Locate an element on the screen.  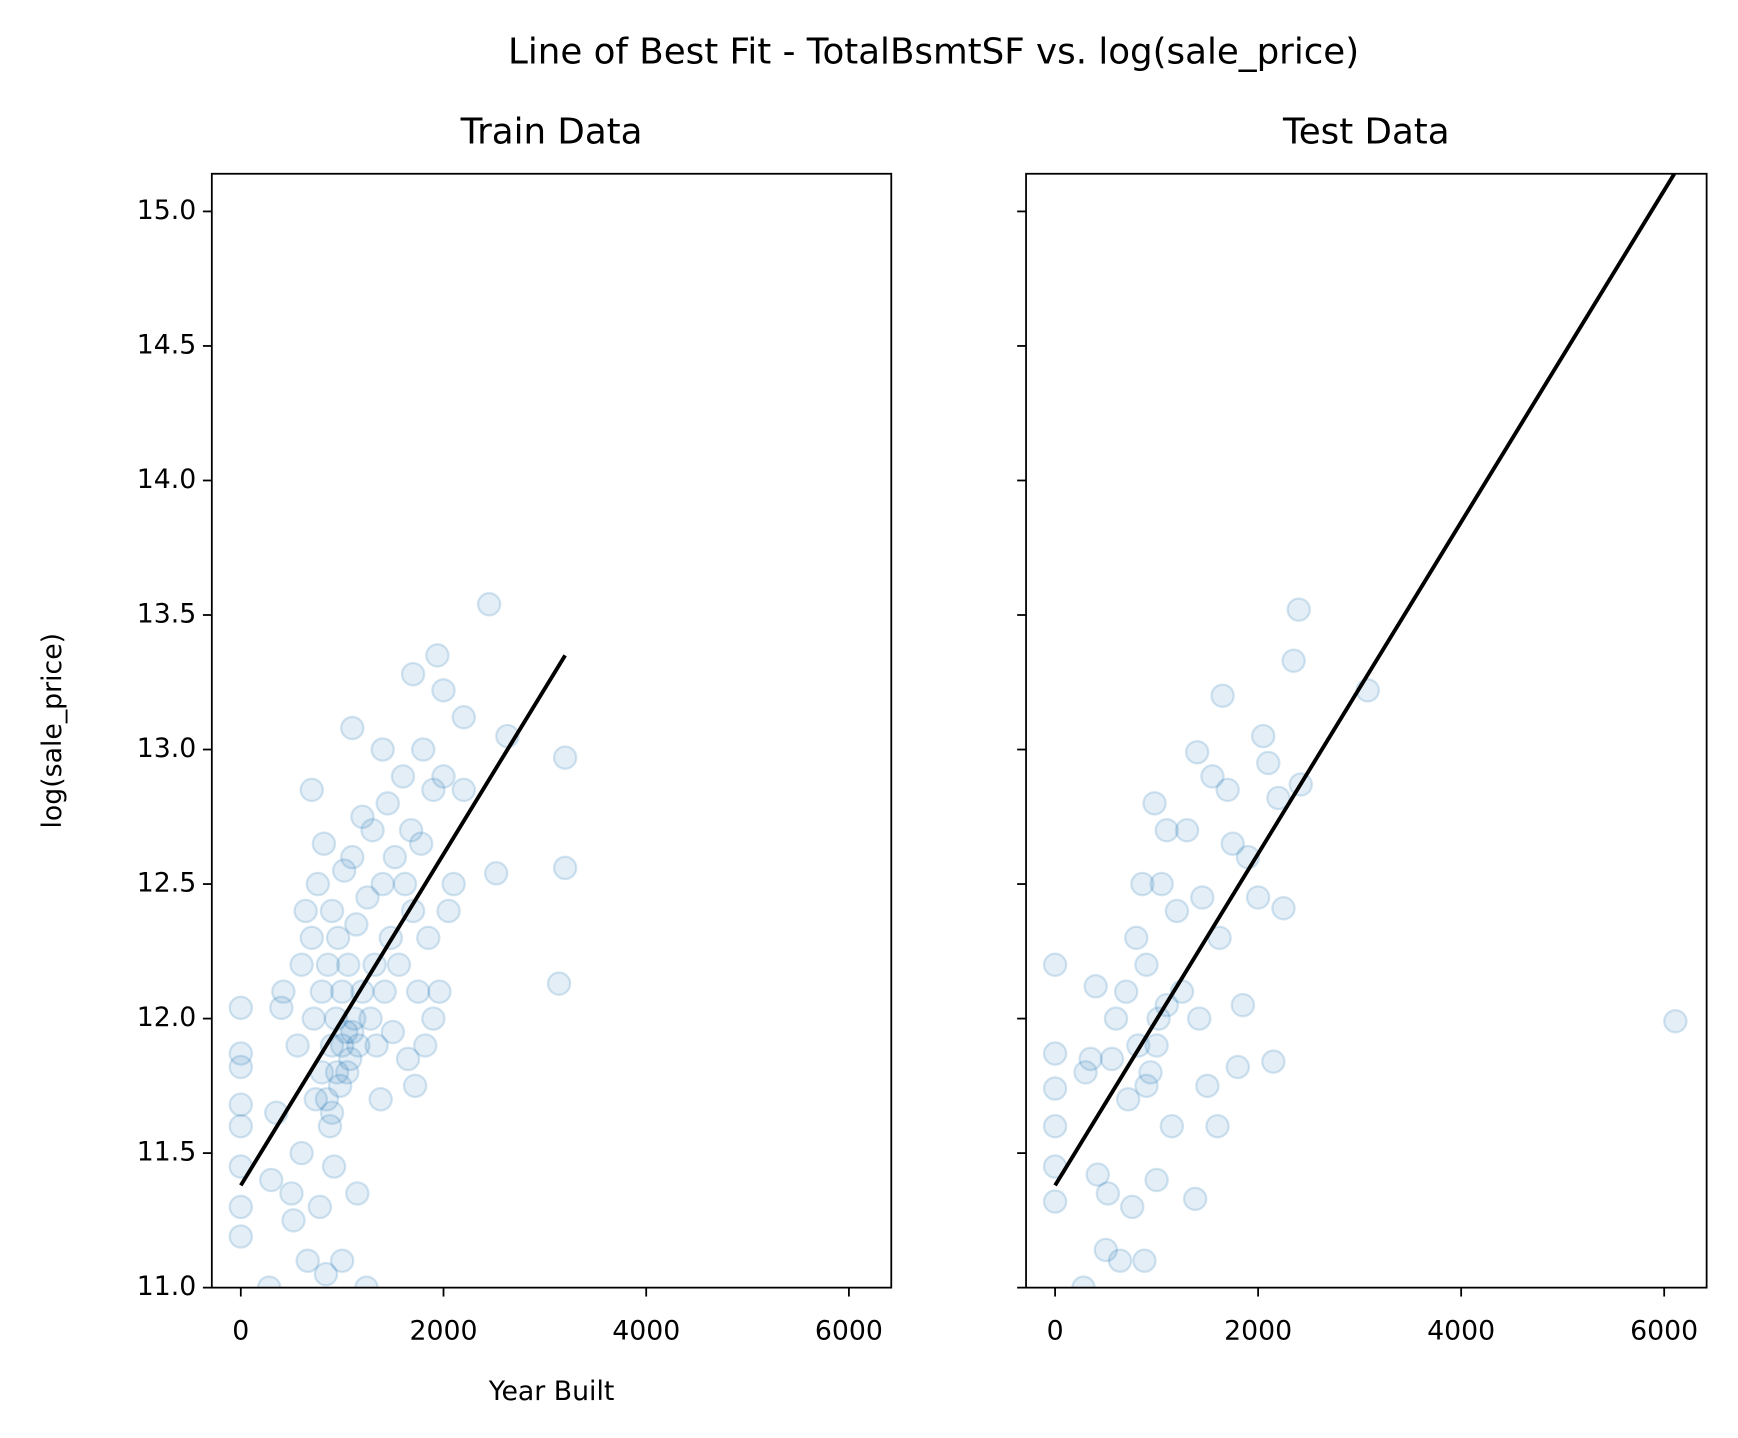
x-tick-label: 6000 is located at coordinates (849, 1331).